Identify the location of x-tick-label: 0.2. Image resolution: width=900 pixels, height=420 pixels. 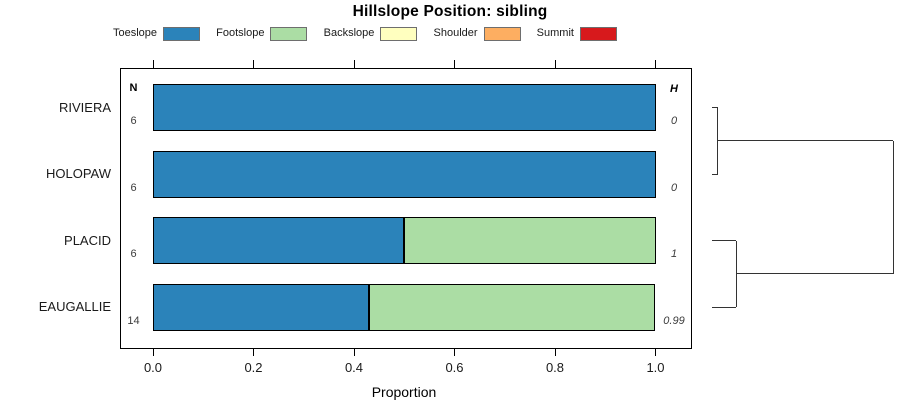
(253, 367).